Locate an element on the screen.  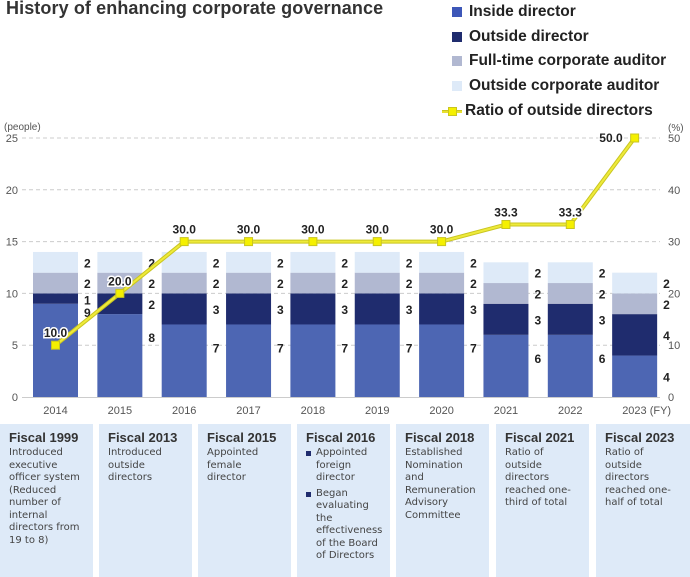
segment-value-label: 9 is located at coordinates (87, 313).